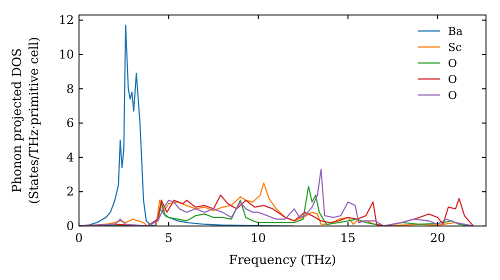  I want to click on y-tick-label: 2, so click(70, 191).